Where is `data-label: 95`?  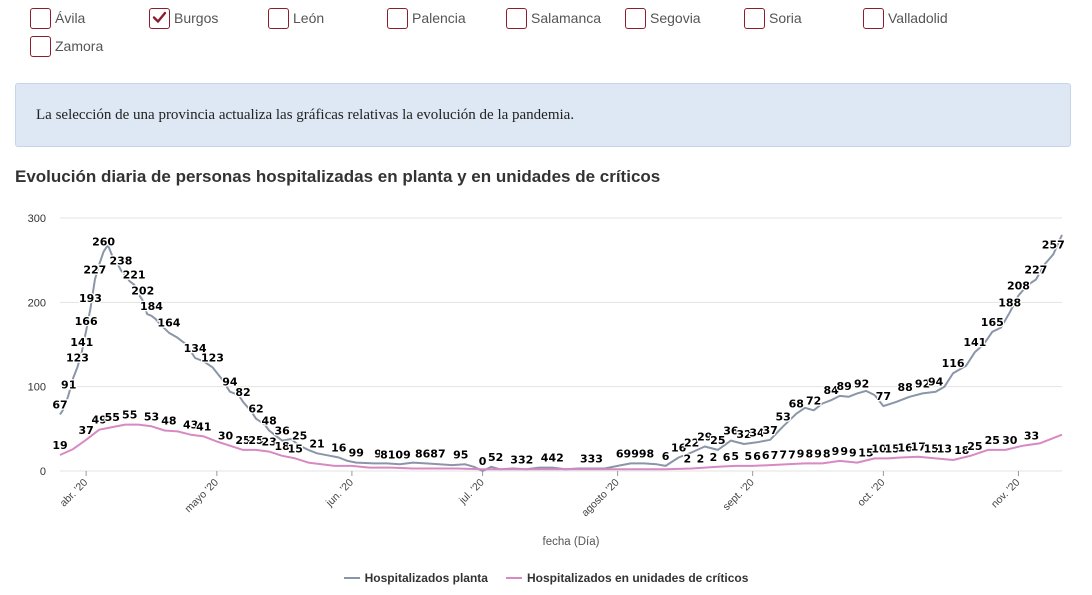
data-label: 95 is located at coordinates (460, 454).